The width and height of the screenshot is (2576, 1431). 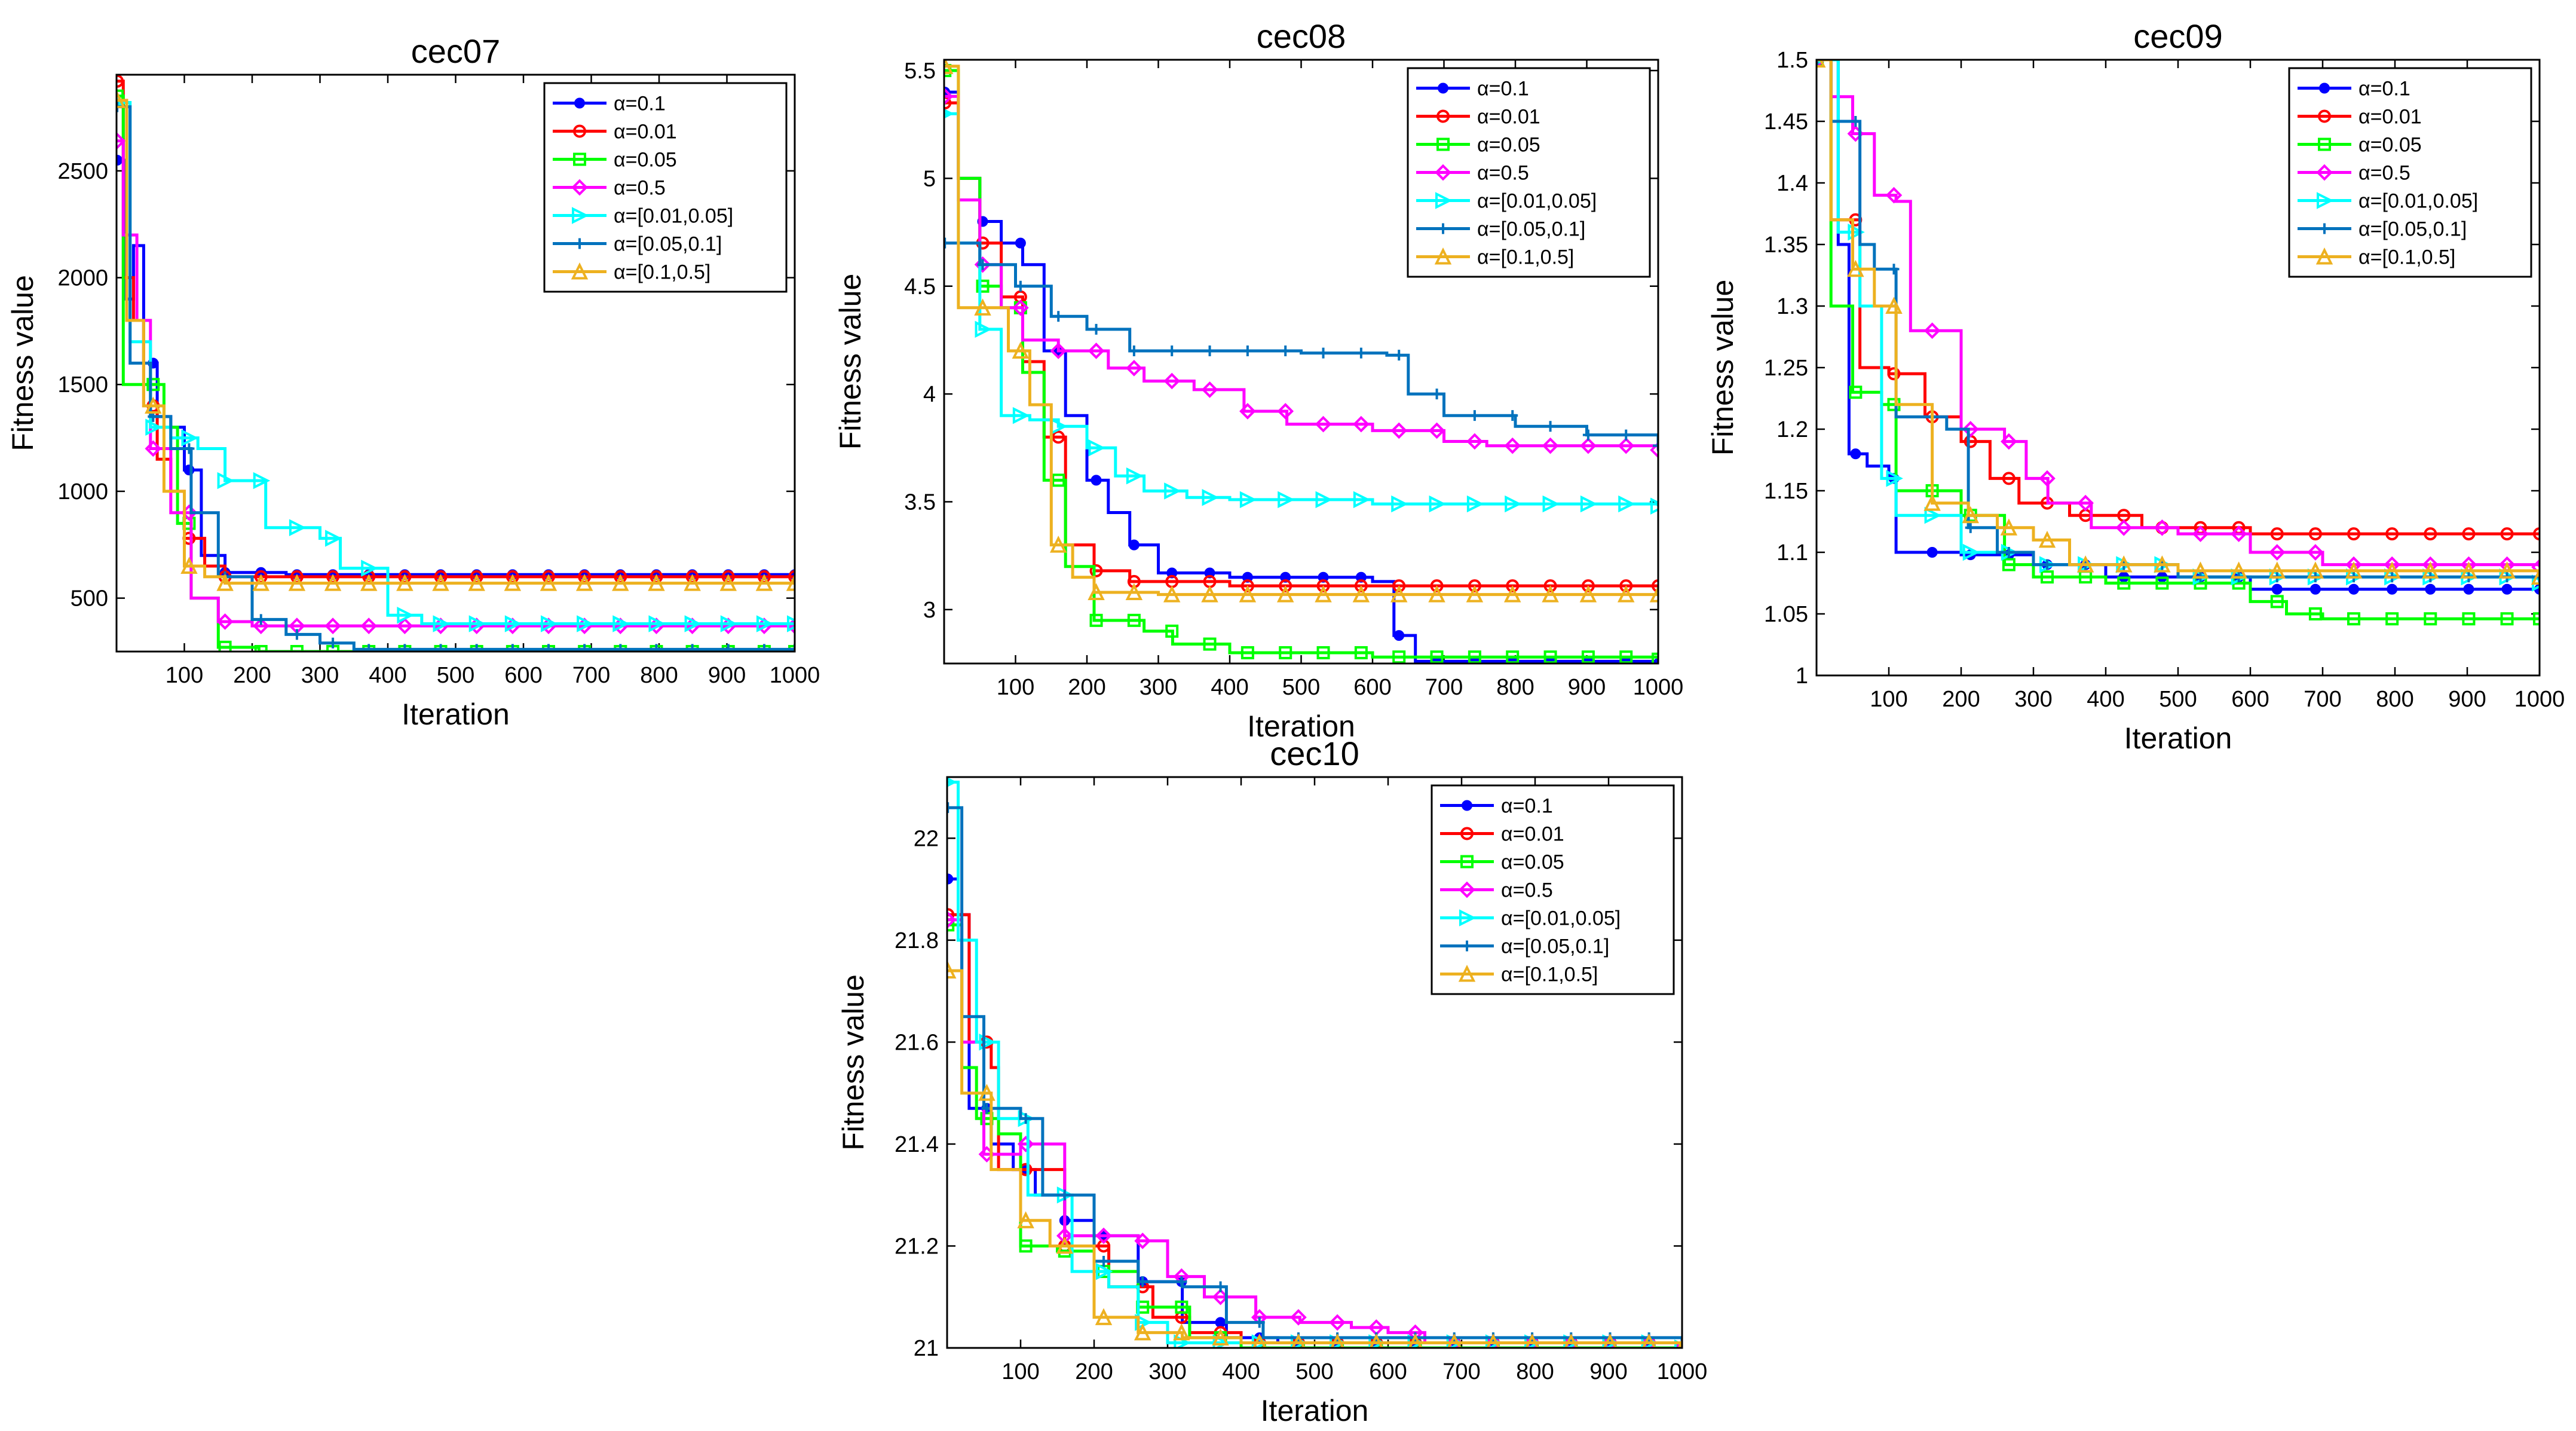 I want to click on cec08-x-tick-label: 1000, so click(x=1658, y=688).